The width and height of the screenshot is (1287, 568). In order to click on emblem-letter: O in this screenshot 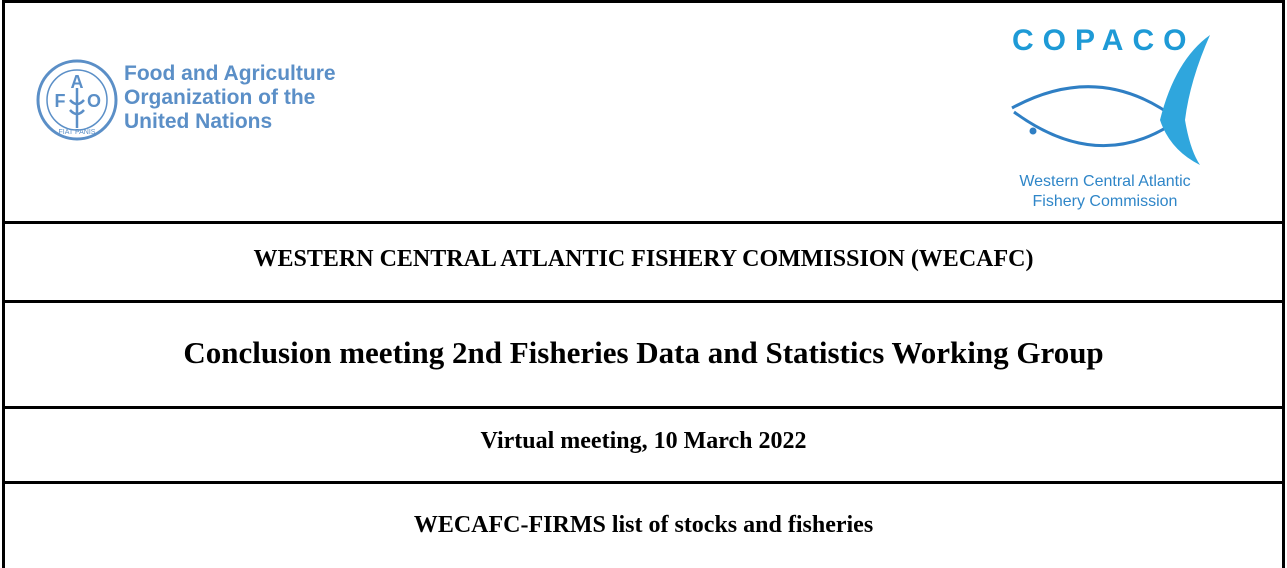, I will do `click(94, 101)`.